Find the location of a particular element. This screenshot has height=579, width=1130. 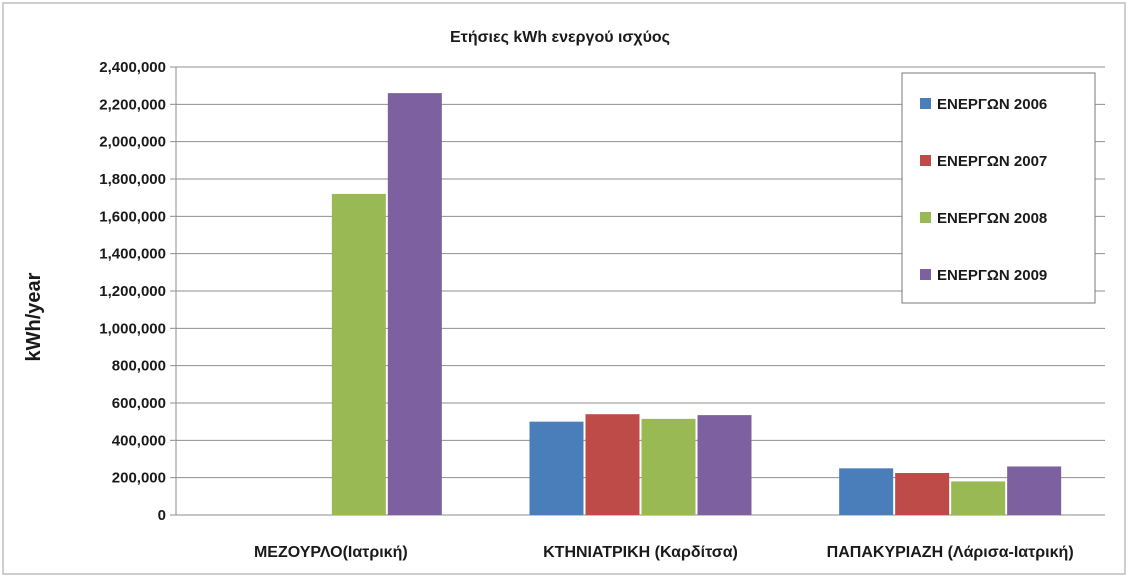

legend-label: ΕΝΕΡΓΩΝ 2006 is located at coordinates (992, 104).